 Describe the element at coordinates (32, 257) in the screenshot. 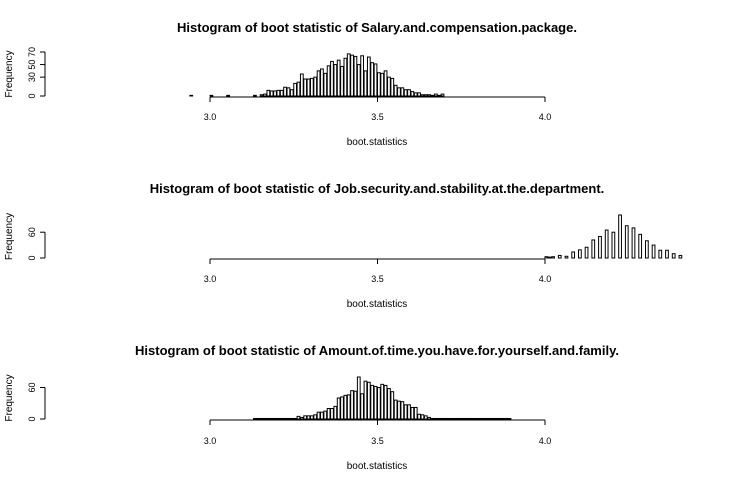

I see `y-tick-label: 0` at that location.